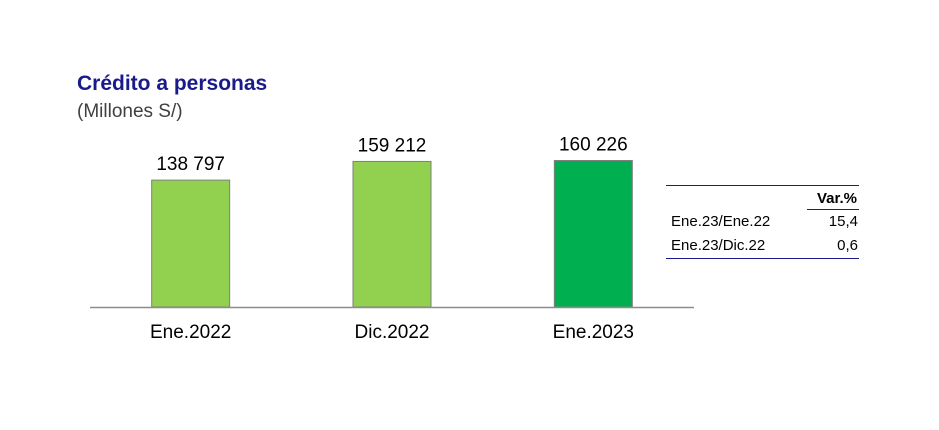 Image resolution: width=939 pixels, height=430 pixels. I want to click on row-label: Ene.23/Ene.22, so click(721, 221).